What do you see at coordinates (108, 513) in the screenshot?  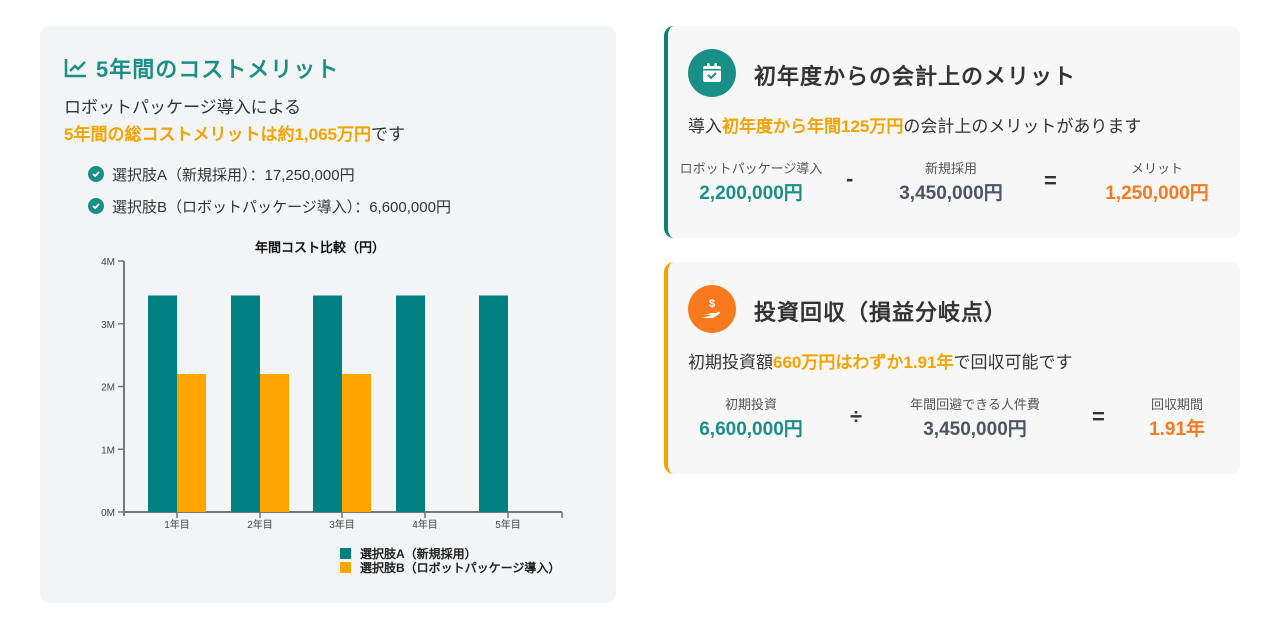 I see `y-tick-label: 0M` at bounding box center [108, 513].